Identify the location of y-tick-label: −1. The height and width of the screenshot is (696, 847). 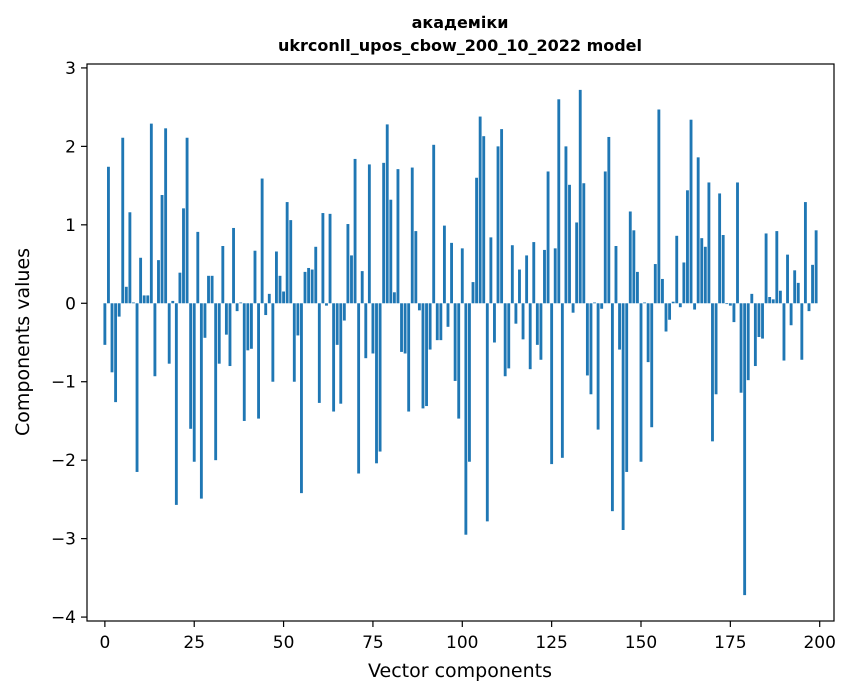
(63, 383).